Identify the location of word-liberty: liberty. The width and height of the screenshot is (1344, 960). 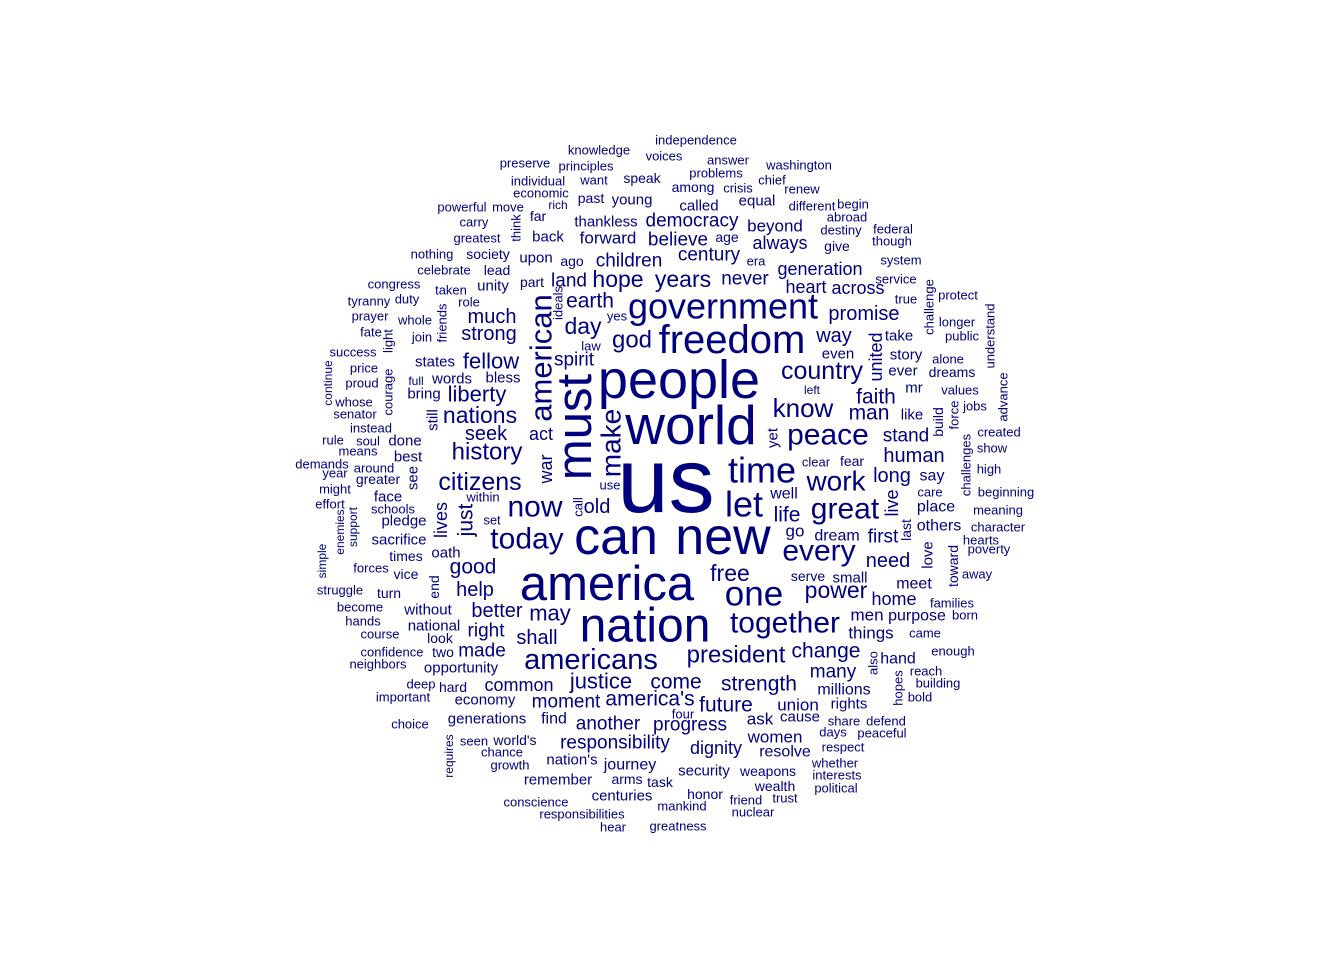
(477, 394).